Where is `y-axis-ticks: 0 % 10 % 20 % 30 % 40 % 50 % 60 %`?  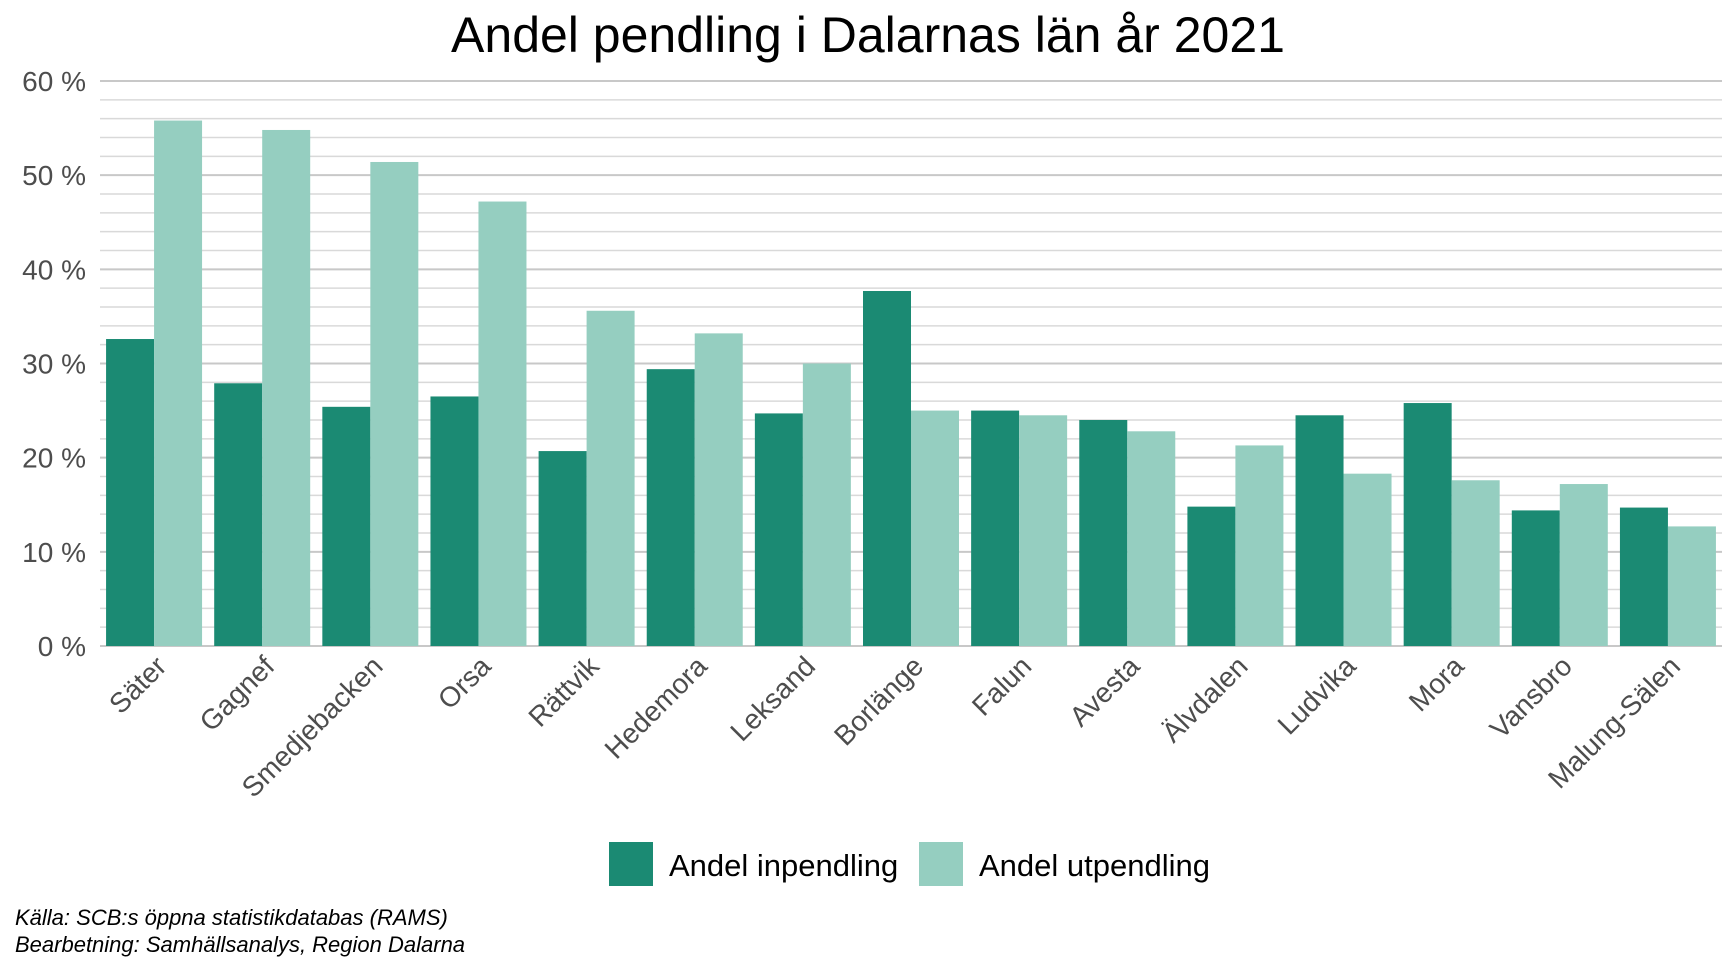
y-axis-ticks: 0 % 10 % 20 % 30 % 40 % 50 % 60 % is located at coordinates (54, 364).